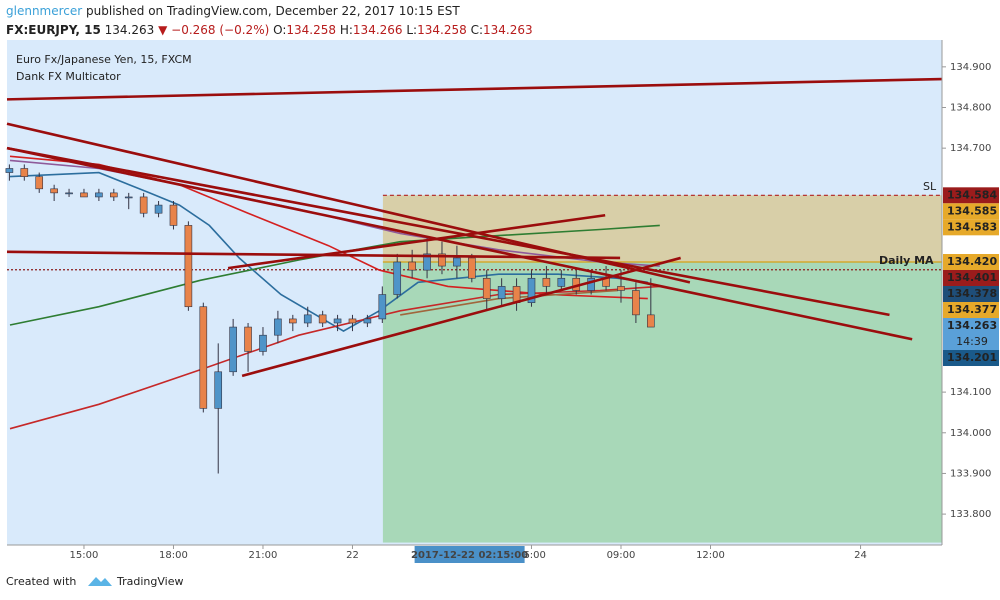  I want to click on crosshair-box, so click(469, 554).